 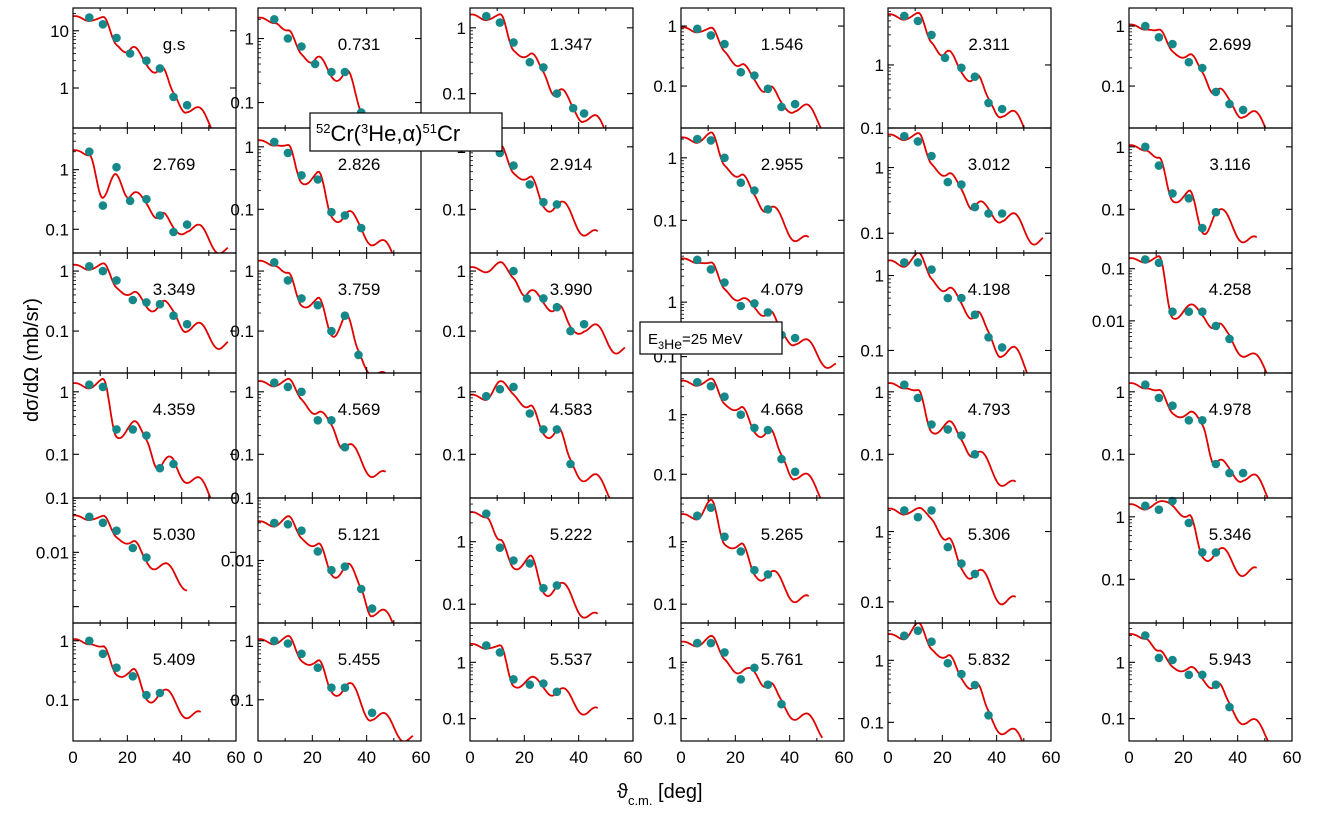 What do you see at coordinates (359, 289) in the screenshot?
I see `energy-label: 3.759` at bounding box center [359, 289].